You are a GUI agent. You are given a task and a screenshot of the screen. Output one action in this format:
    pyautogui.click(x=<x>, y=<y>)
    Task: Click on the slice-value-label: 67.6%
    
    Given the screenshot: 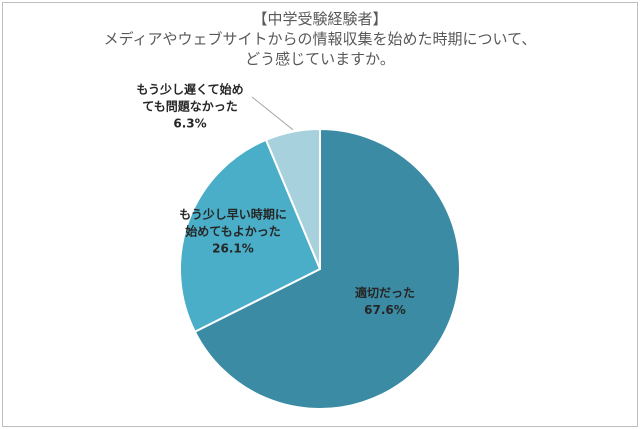 What is the action you would take?
    pyautogui.click(x=385, y=310)
    